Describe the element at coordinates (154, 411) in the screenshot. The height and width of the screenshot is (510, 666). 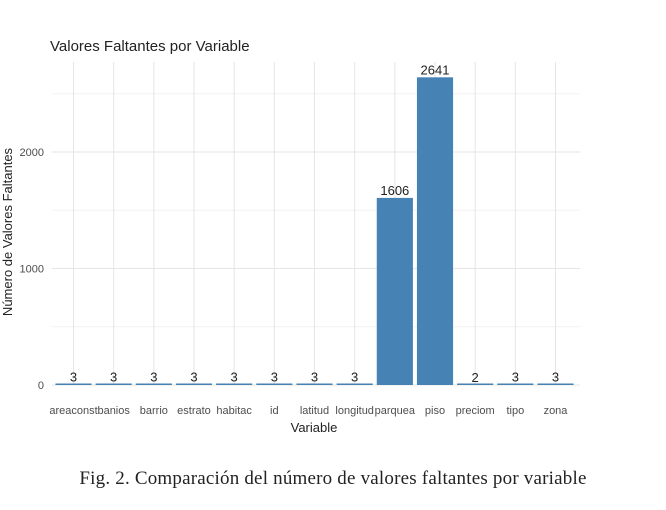
I see `x-tick-label-barrio: barrio` at that location.